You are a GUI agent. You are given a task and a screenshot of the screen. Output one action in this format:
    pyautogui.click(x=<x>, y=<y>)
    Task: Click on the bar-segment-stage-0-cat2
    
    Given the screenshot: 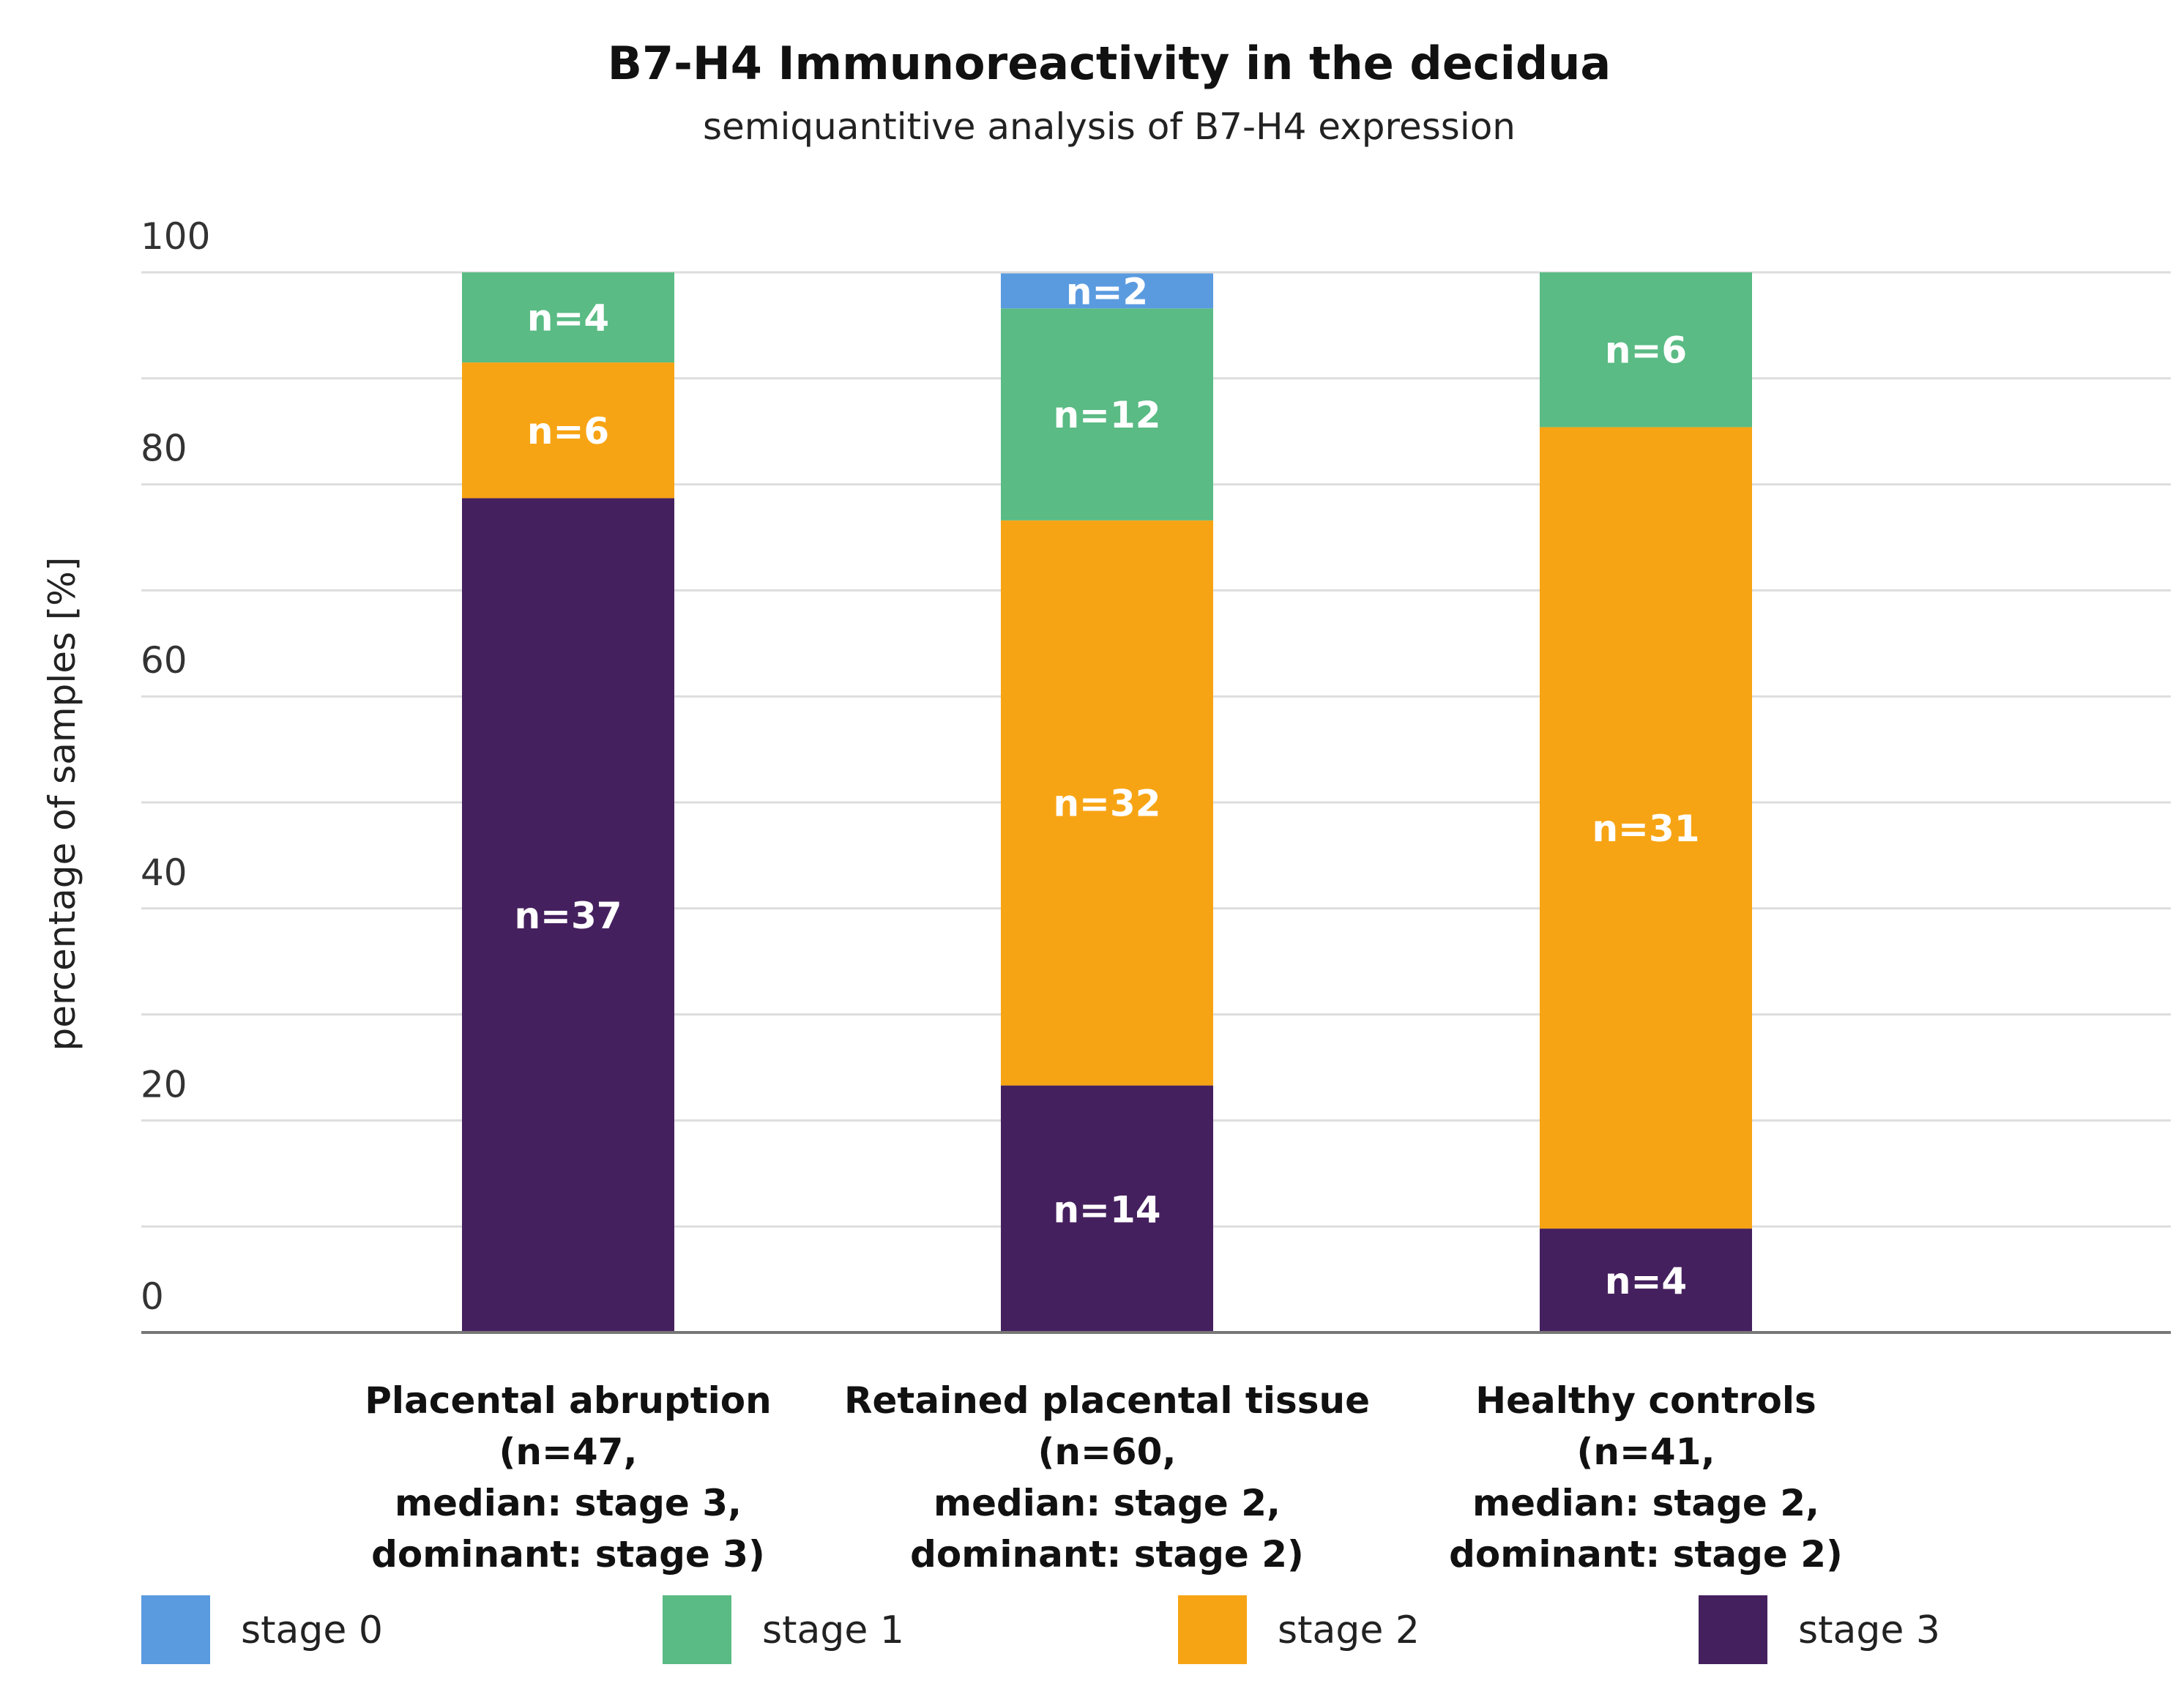 What is the action you would take?
    pyautogui.click(x=1107, y=291)
    